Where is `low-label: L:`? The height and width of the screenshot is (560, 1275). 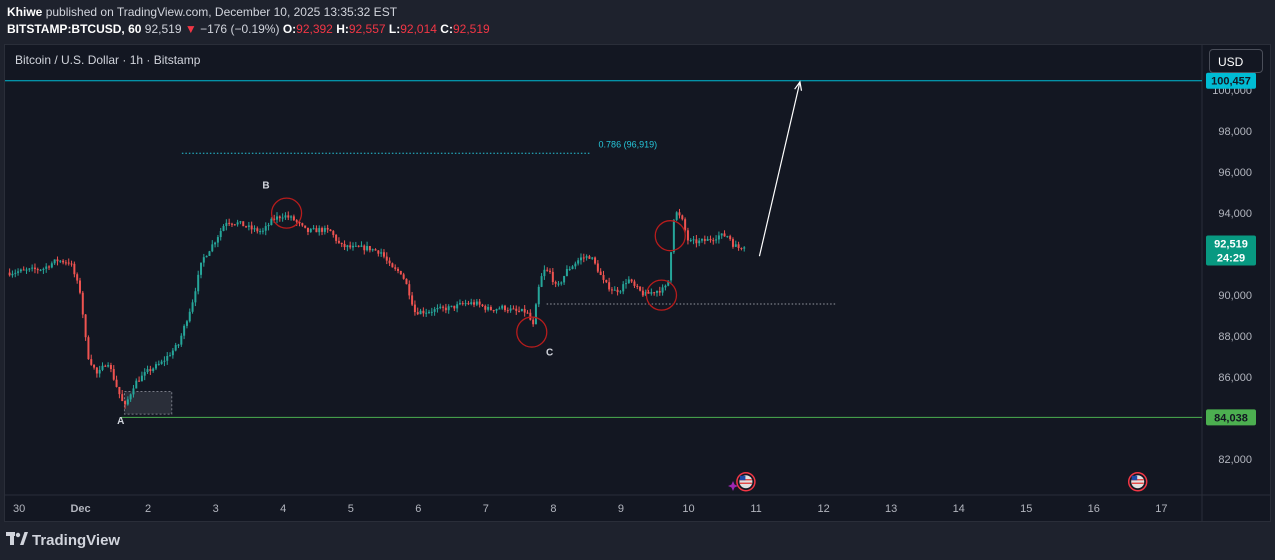 low-label: L: is located at coordinates (394, 29).